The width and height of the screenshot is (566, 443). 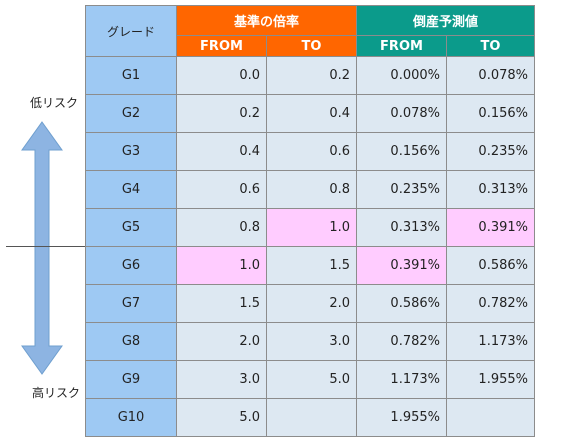 I want to click on grade-cell: G6, so click(x=131, y=265).